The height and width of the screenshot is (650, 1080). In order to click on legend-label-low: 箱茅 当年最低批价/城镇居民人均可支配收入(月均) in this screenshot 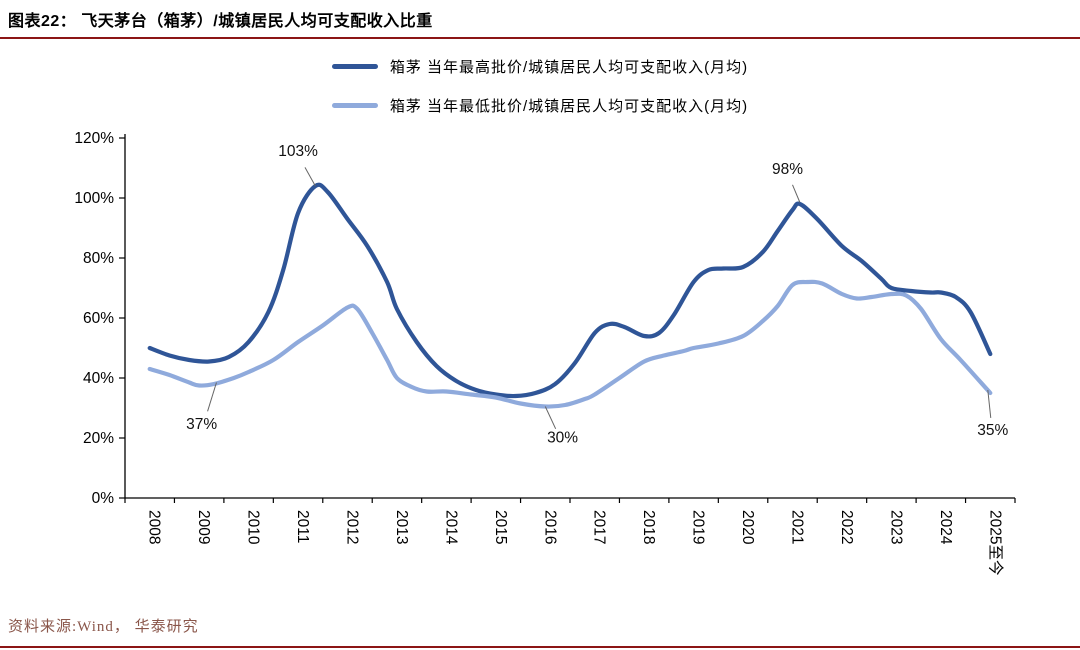, I will do `click(569, 106)`.